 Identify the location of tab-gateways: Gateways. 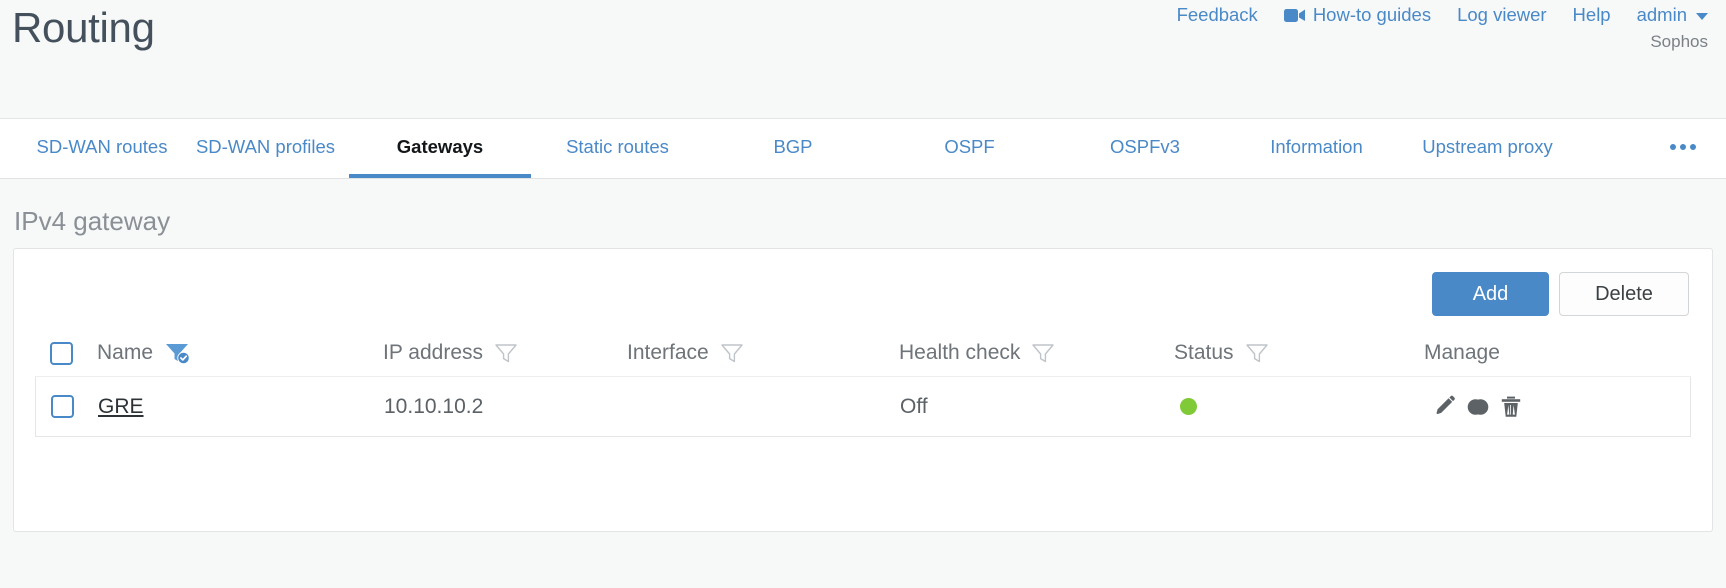
(440, 148).